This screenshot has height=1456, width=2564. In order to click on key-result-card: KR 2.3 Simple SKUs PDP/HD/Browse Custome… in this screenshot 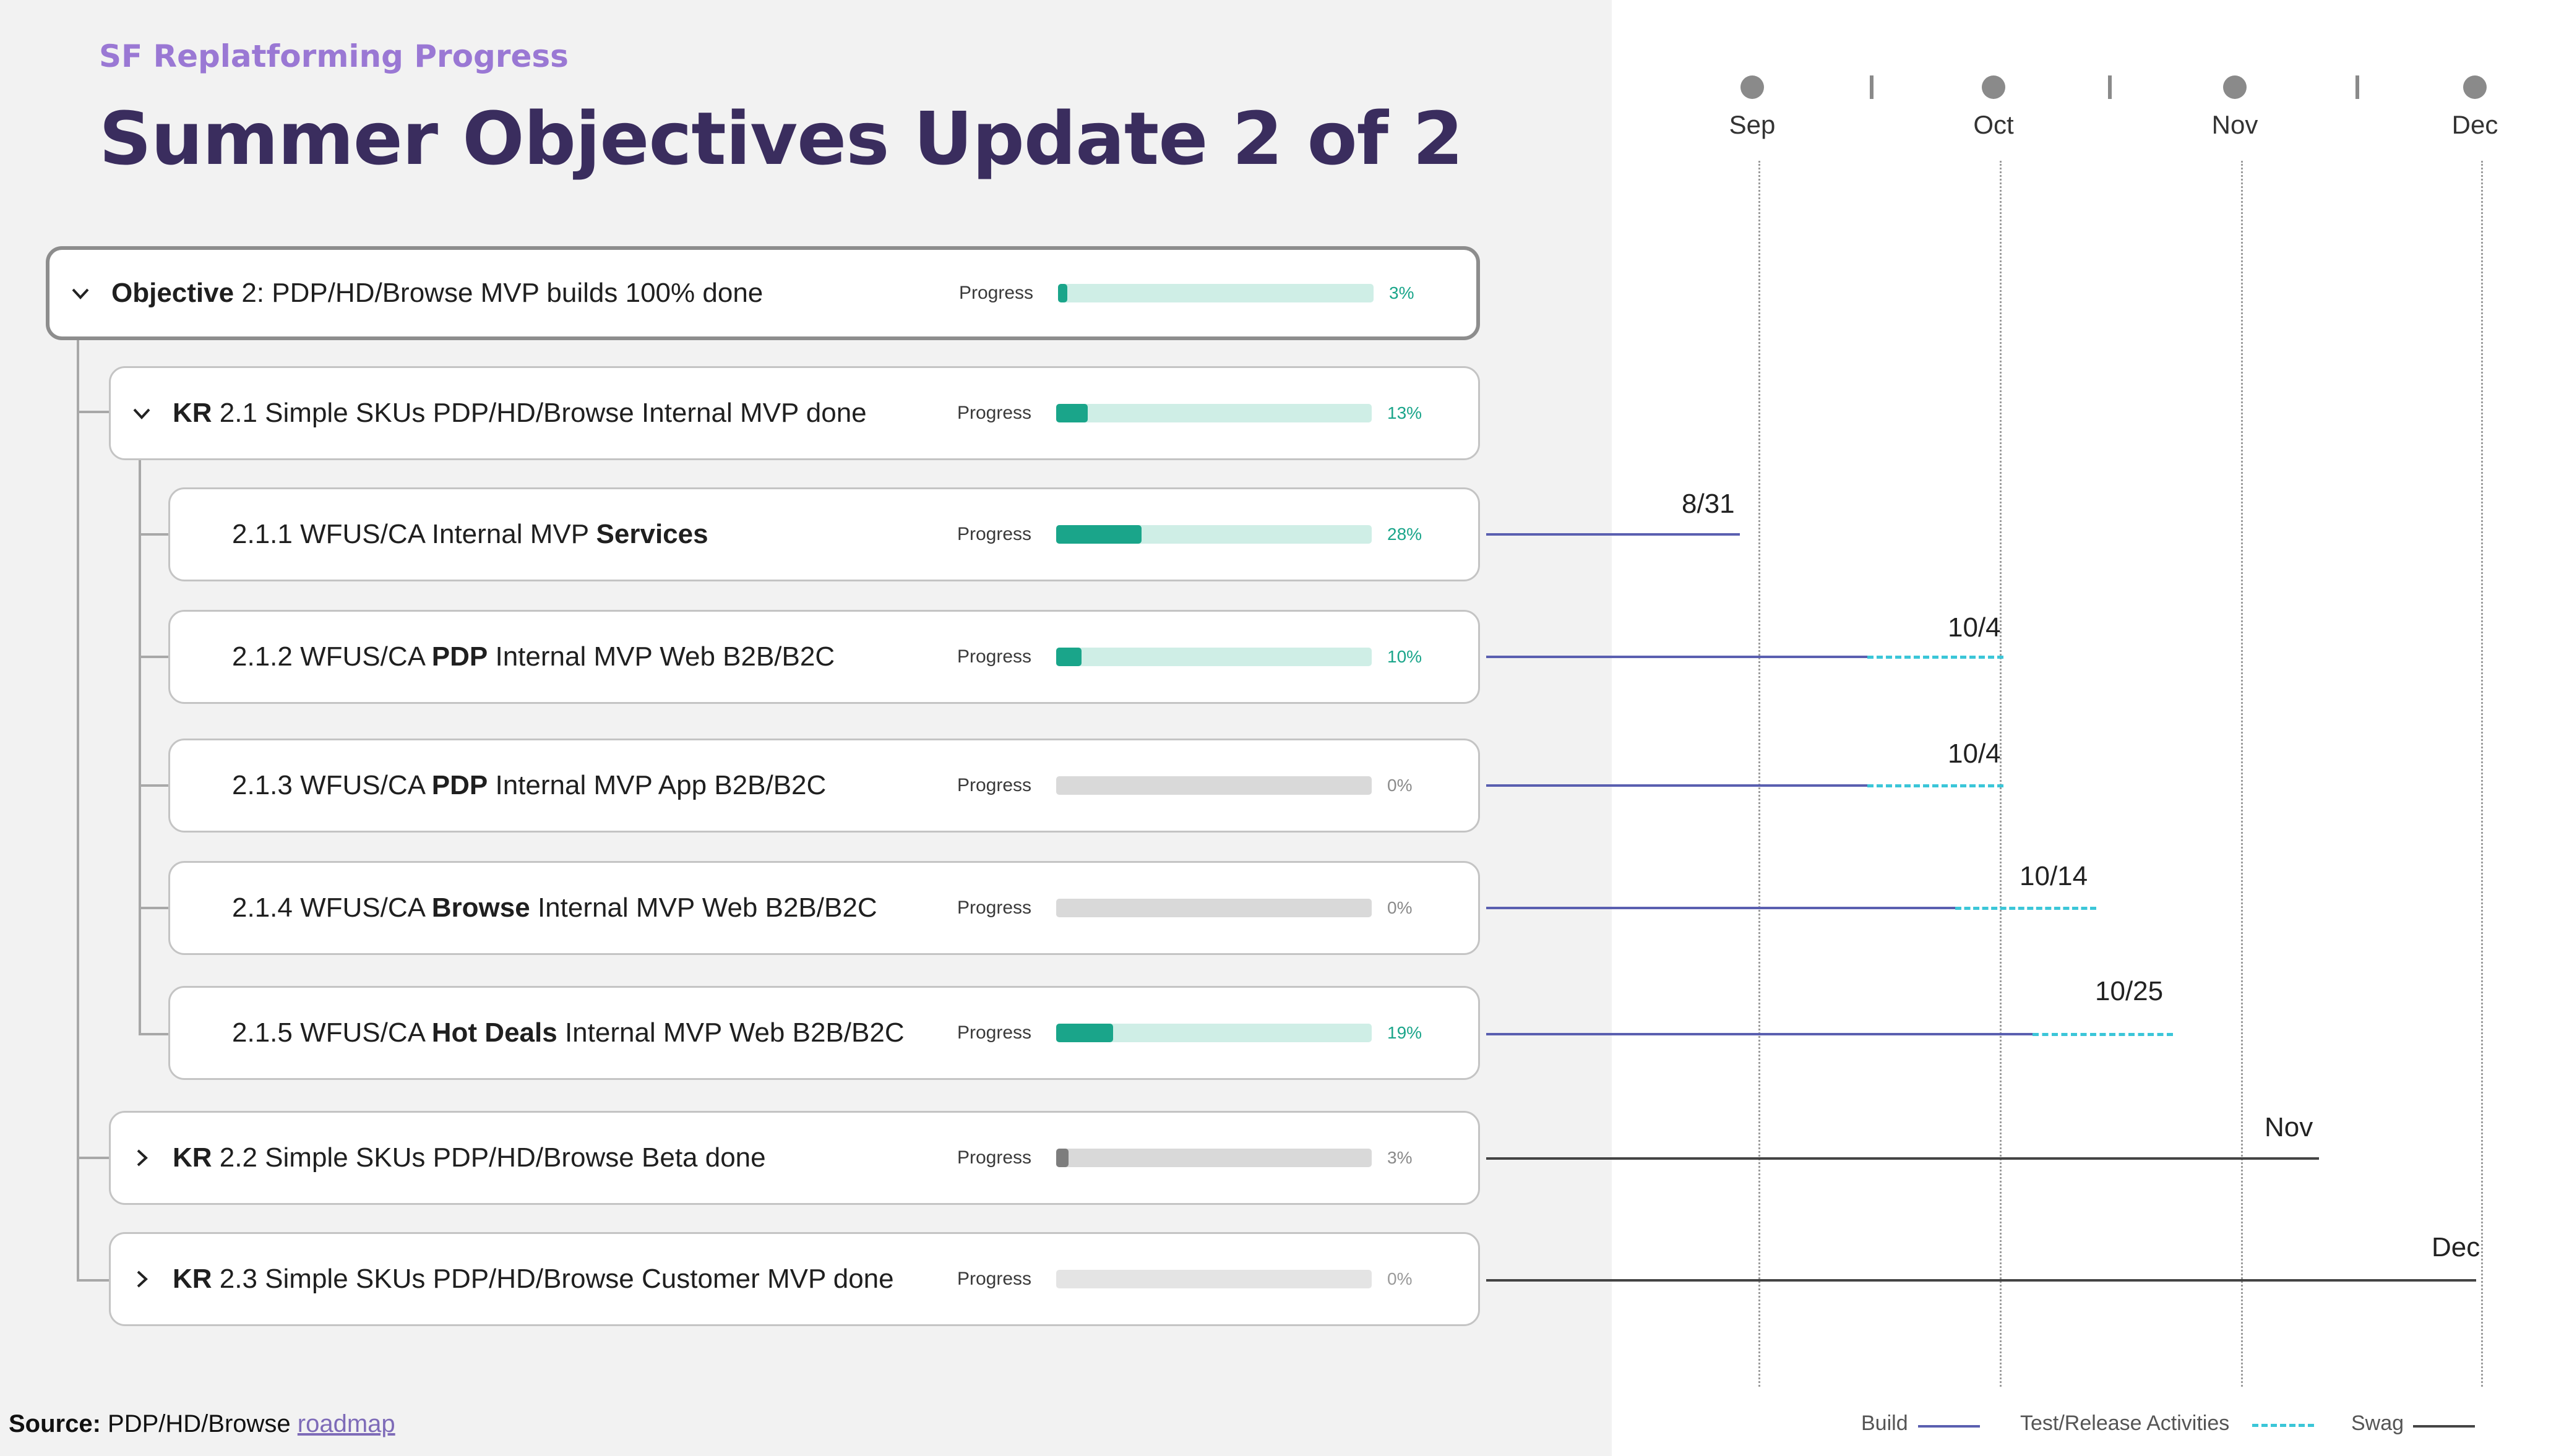, I will do `click(795, 1279)`.